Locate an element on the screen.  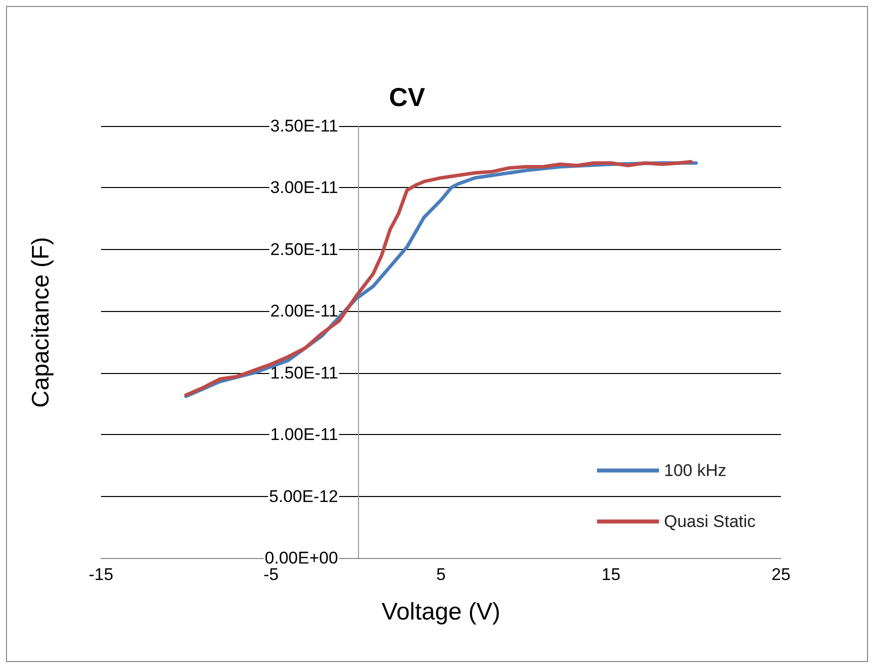
y-tick-label: 3.50E-11 is located at coordinates (304, 126).